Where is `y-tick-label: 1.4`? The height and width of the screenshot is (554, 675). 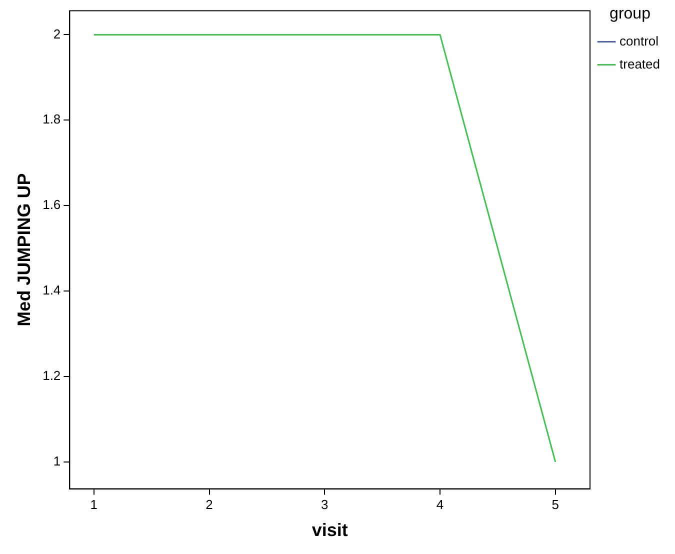 y-tick-label: 1.4 is located at coordinates (51, 290).